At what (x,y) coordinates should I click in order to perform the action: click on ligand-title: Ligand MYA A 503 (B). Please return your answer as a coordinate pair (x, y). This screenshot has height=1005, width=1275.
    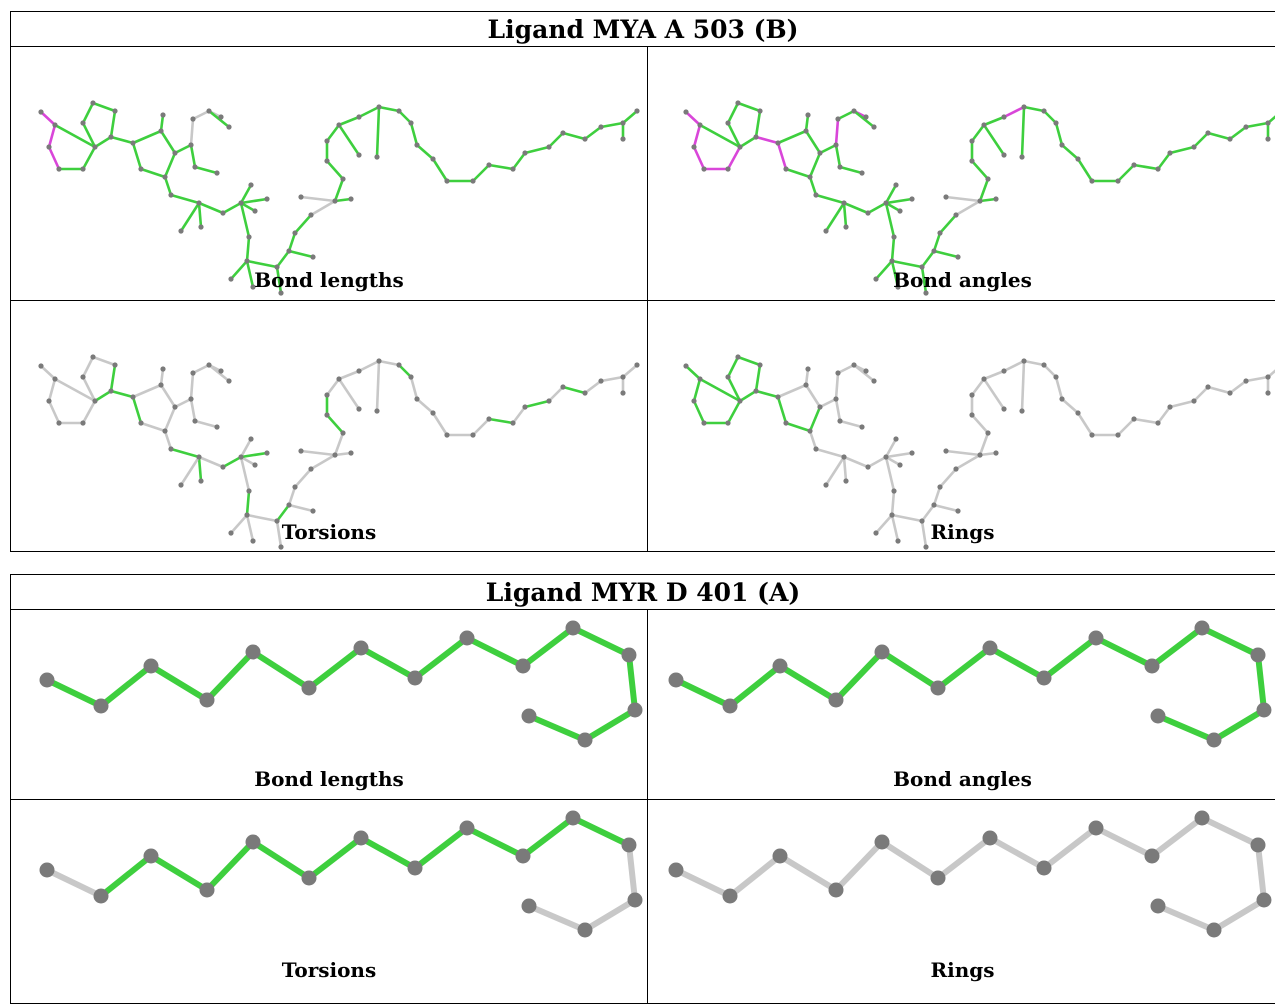
    Looking at the image, I should click on (643, 29).